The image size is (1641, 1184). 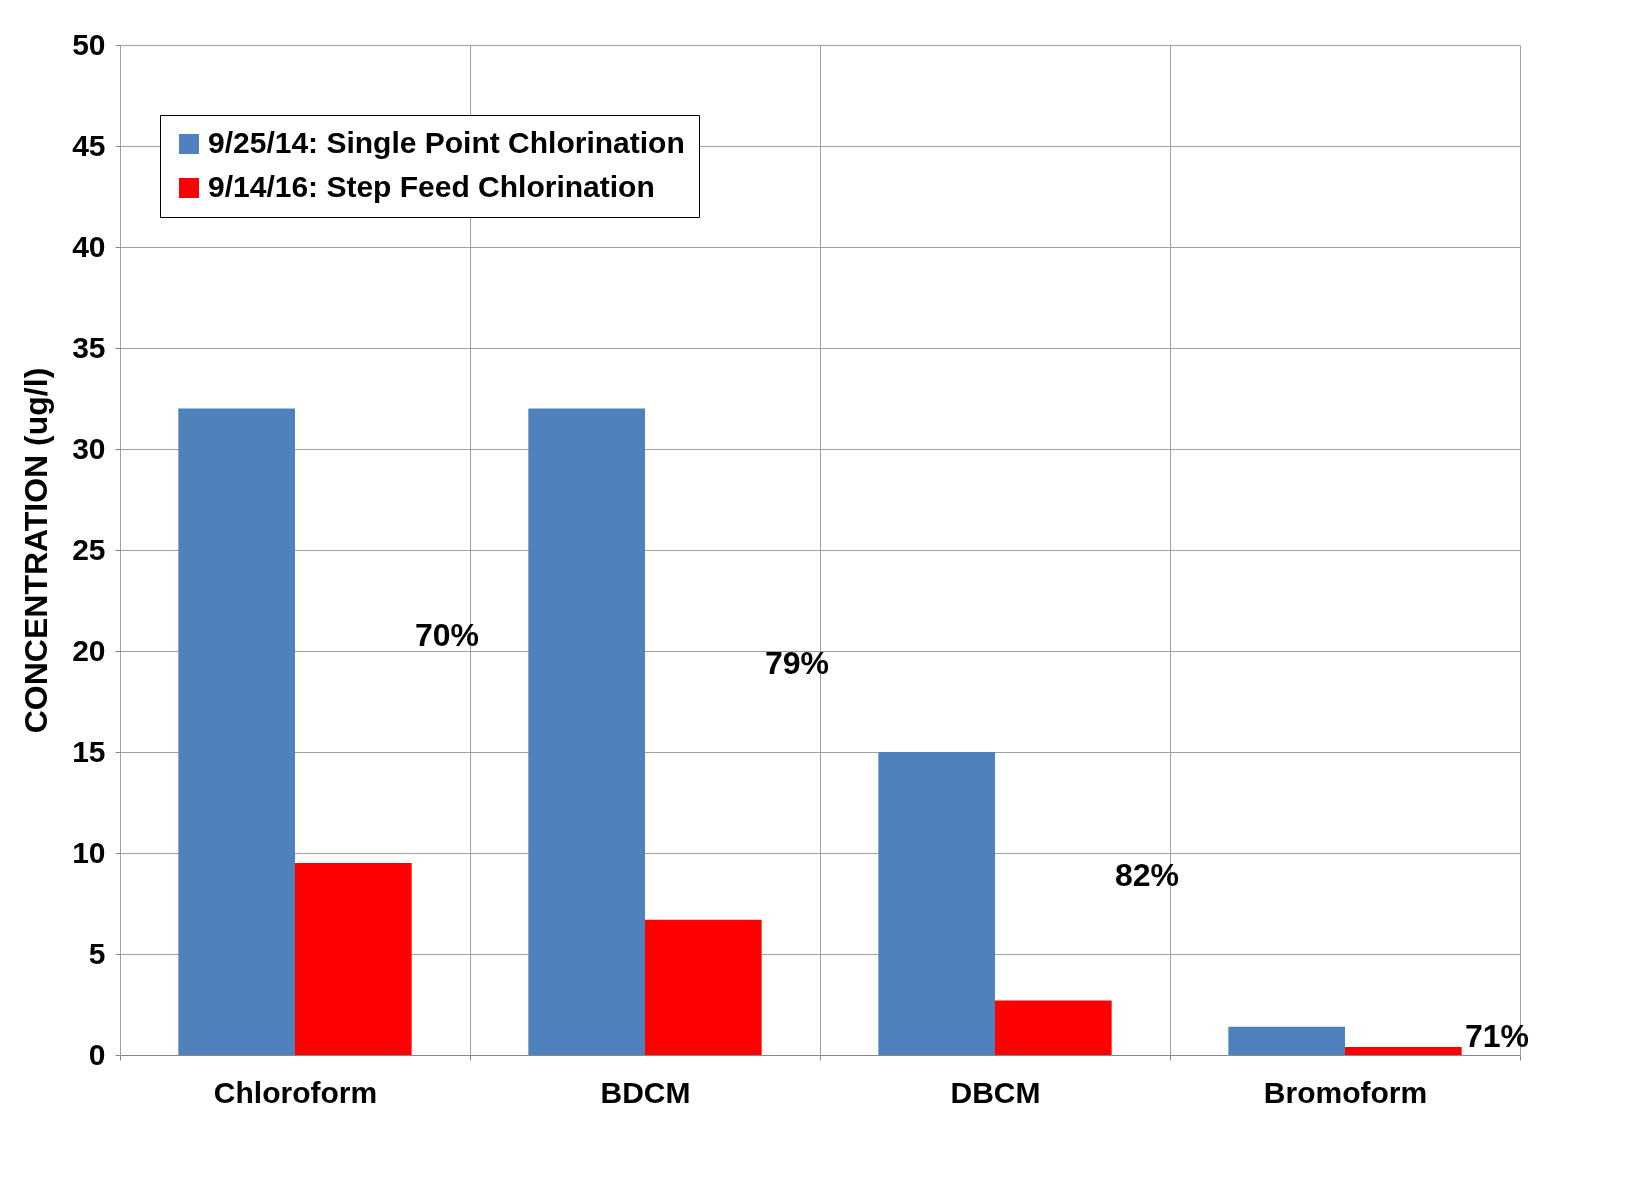 What do you see at coordinates (89, 549) in the screenshot?
I see `y-tick-label: 25` at bounding box center [89, 549].